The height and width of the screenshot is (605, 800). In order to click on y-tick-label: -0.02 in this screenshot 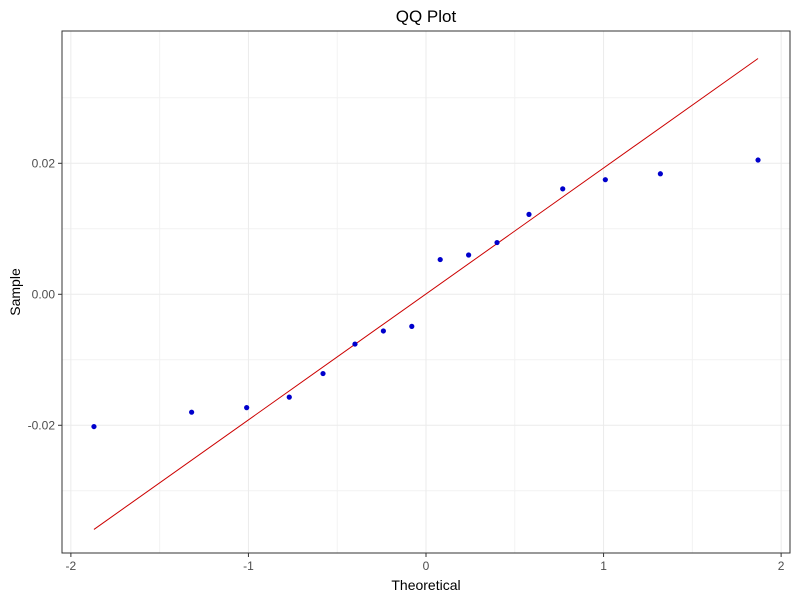, I will do `click(42, 425)`.